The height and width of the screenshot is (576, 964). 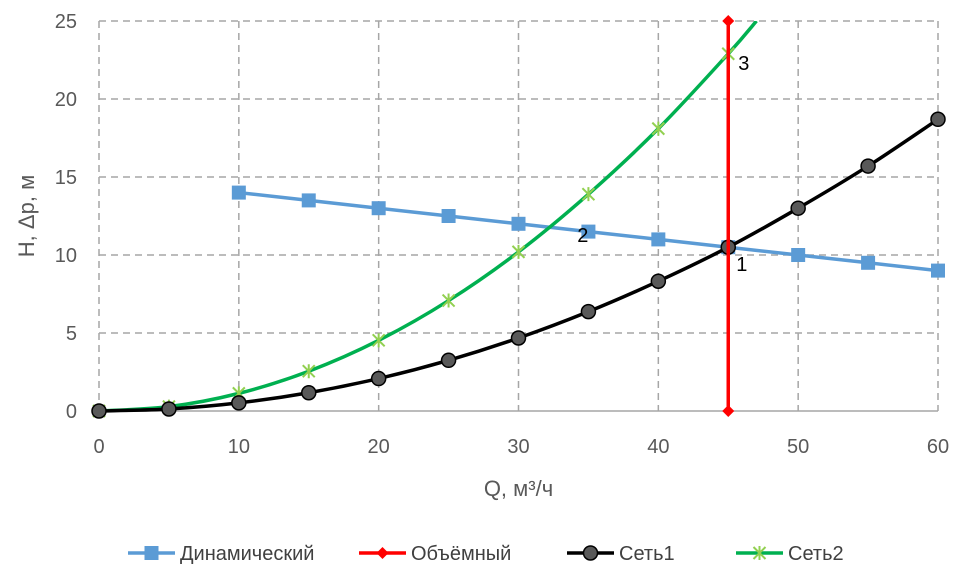 I want to click on legend-label: Сеть1, so click(x=647, y=554).